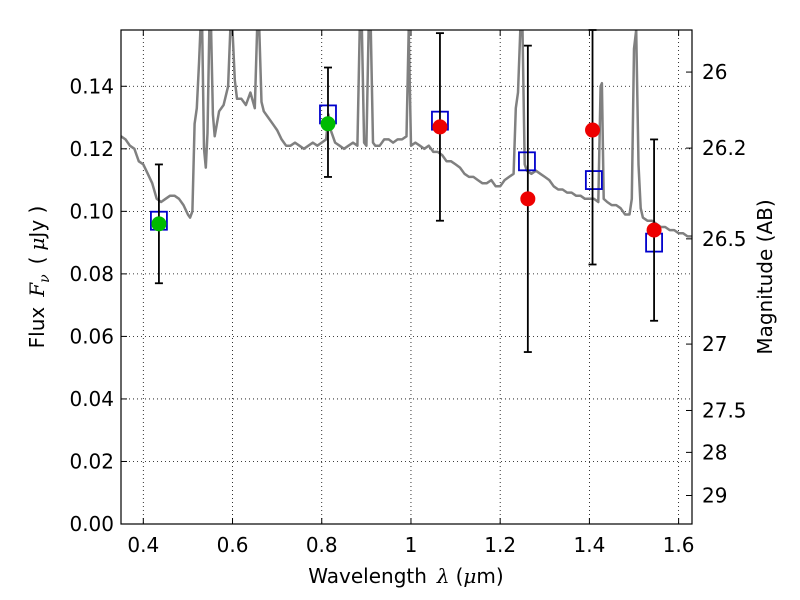 The height and width of the screenshot is (600, 800). Describe the element at coordinates (411, 545) in the screenshot. I see `x-tick-label: 1` at that location.